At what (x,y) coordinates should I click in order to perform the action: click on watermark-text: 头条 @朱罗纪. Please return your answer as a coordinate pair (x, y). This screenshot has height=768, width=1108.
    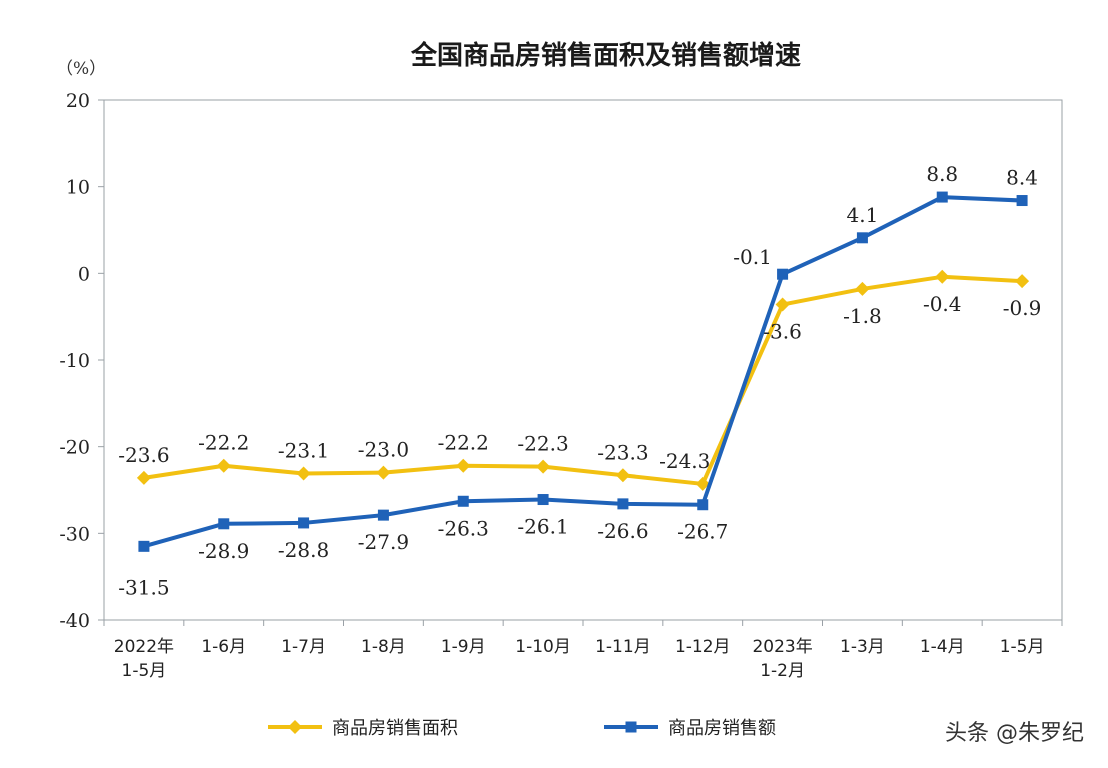
    Looking at the image, I should click on (1014, 733).